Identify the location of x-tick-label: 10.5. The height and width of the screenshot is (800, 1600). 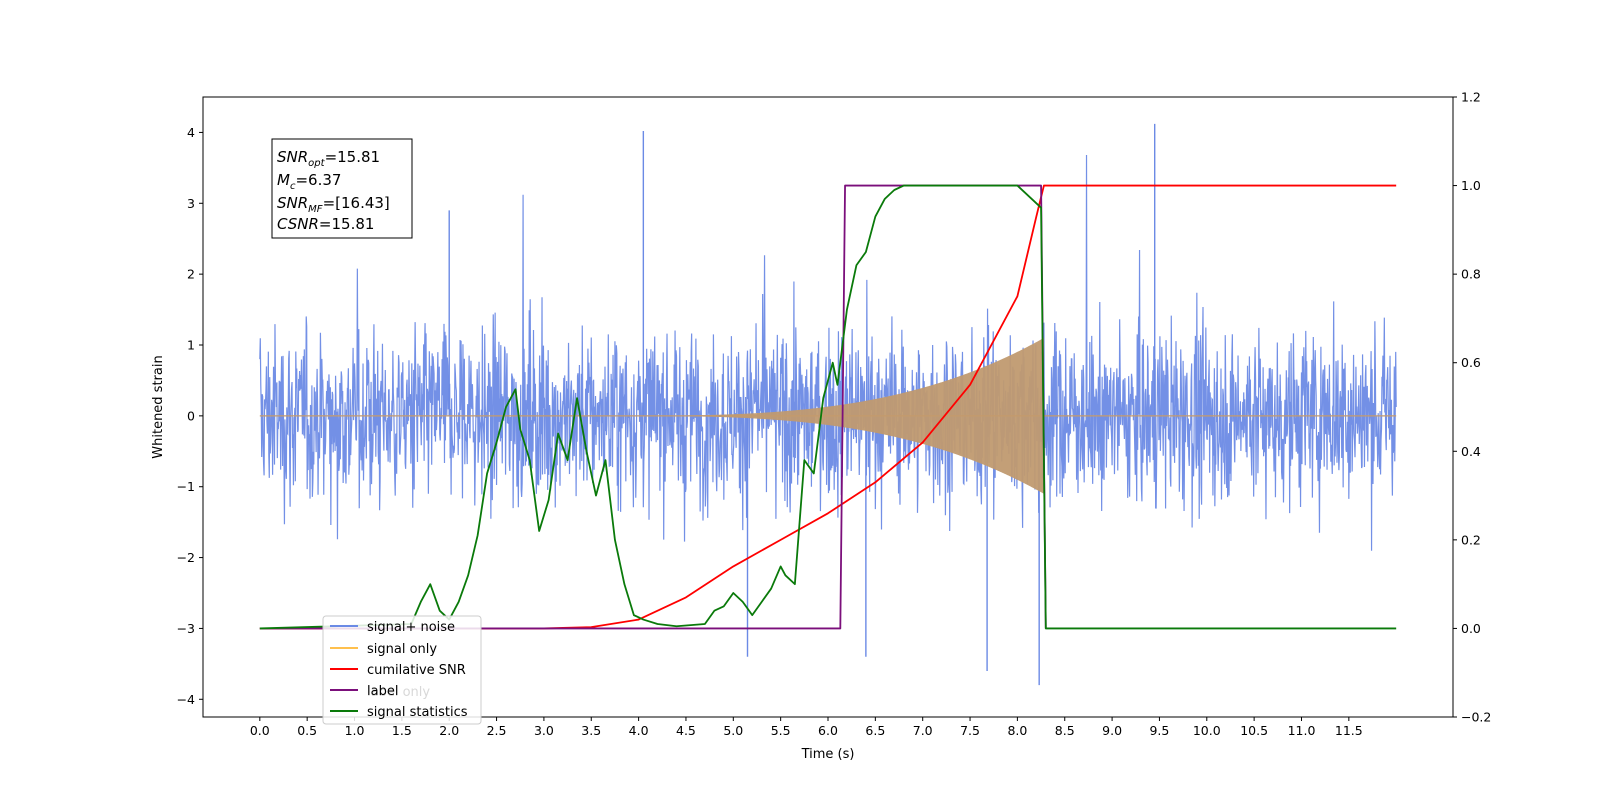
(1254, 730).